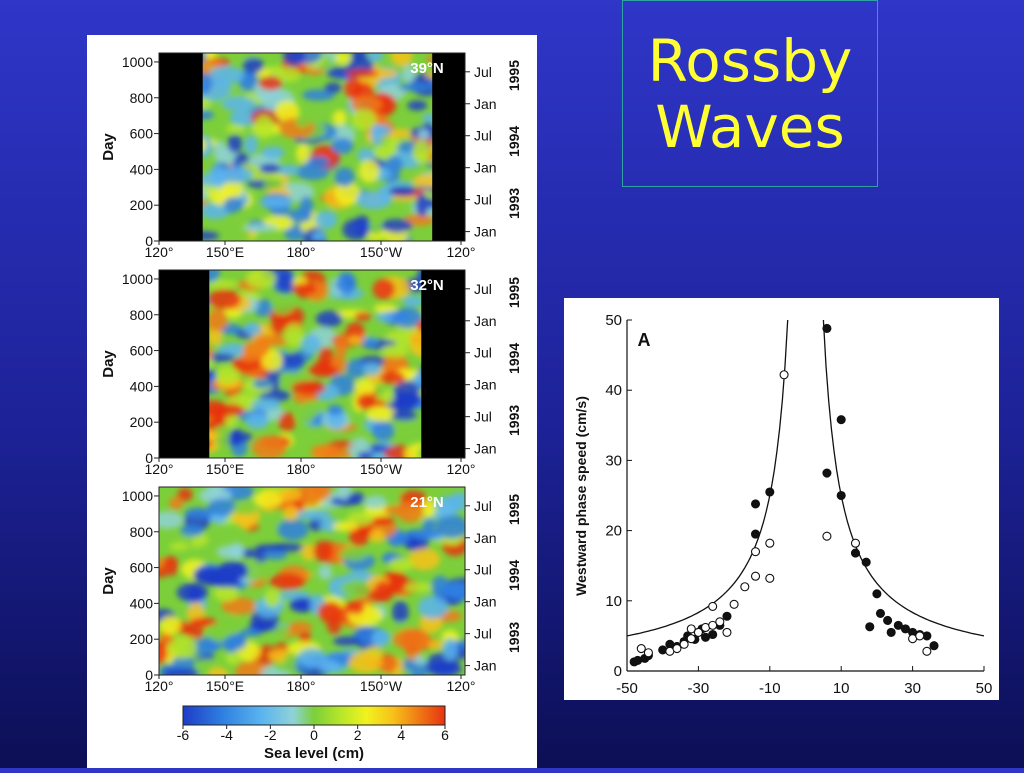 Image resolution: width=1024 pixels, height=773 pixels. Describe the element at coordinates (581, 496) in the screenshot. I see `y-axis-label: Westward phase speed (cm/s)` at that location.